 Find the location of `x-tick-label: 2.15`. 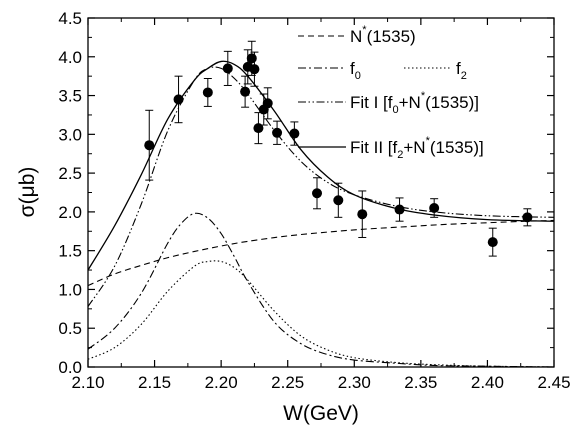

x-tick-label: 2.15 is located at coordinates (154, 382).